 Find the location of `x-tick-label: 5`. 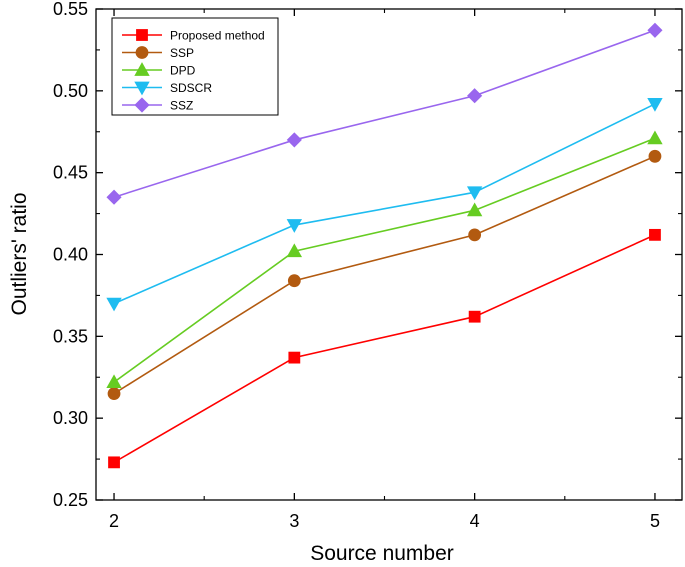

x-tick-label: 5 is located at coordinates (655, 521).